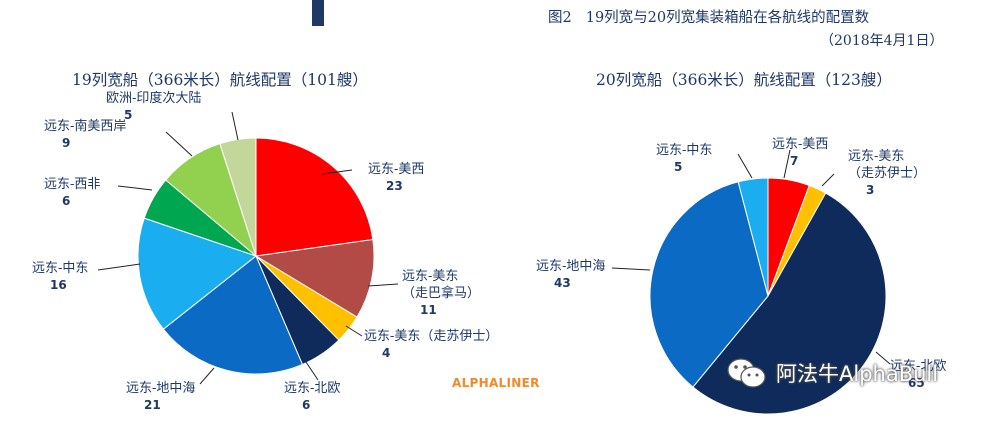 Image resolution: width=1002 pixels, height=423 pixels. What do you see at coordinates (560, 18) in the screenshot?
I see `figure-number: 图2` at bounding box center [560, 18].